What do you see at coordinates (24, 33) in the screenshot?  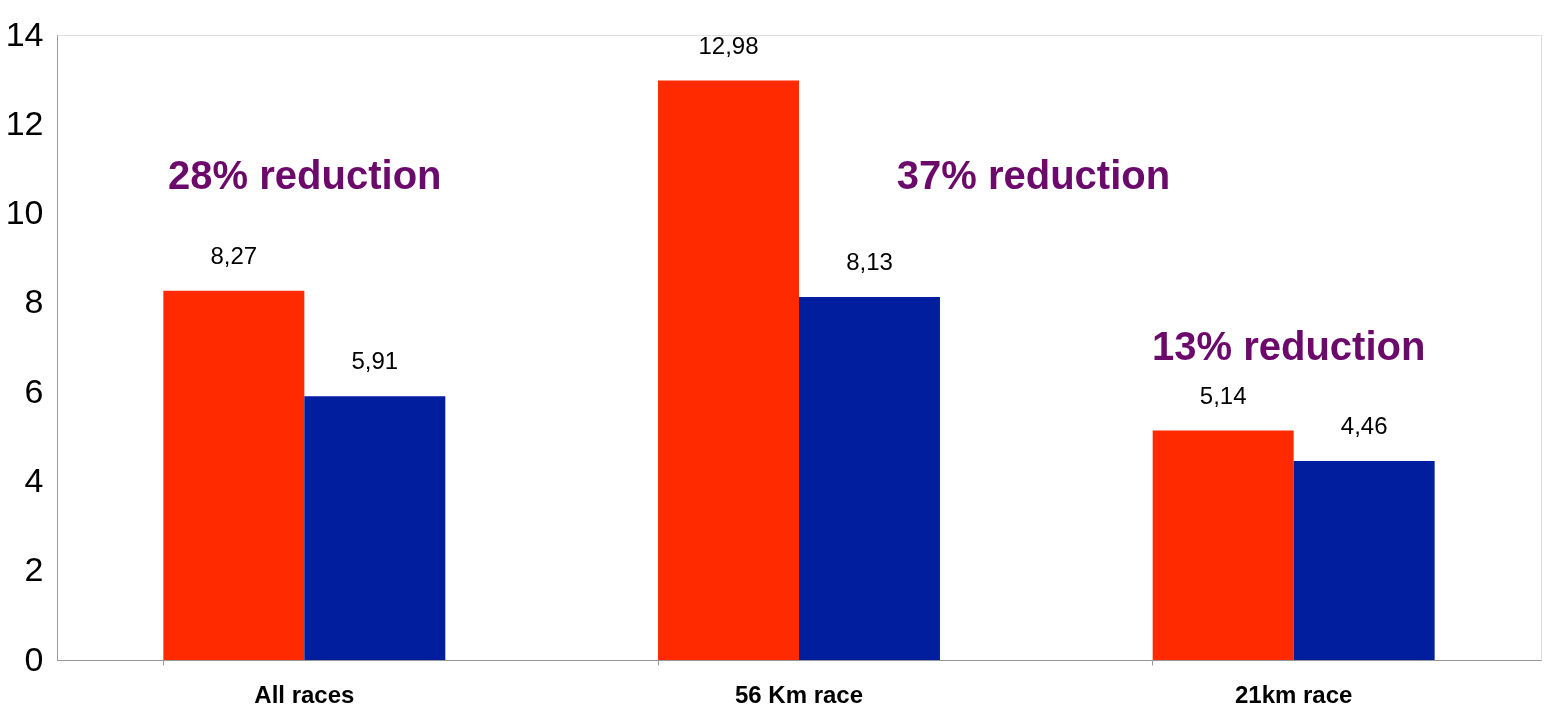 I see `y-tick-label: 14` at bounding box center [24, 33].